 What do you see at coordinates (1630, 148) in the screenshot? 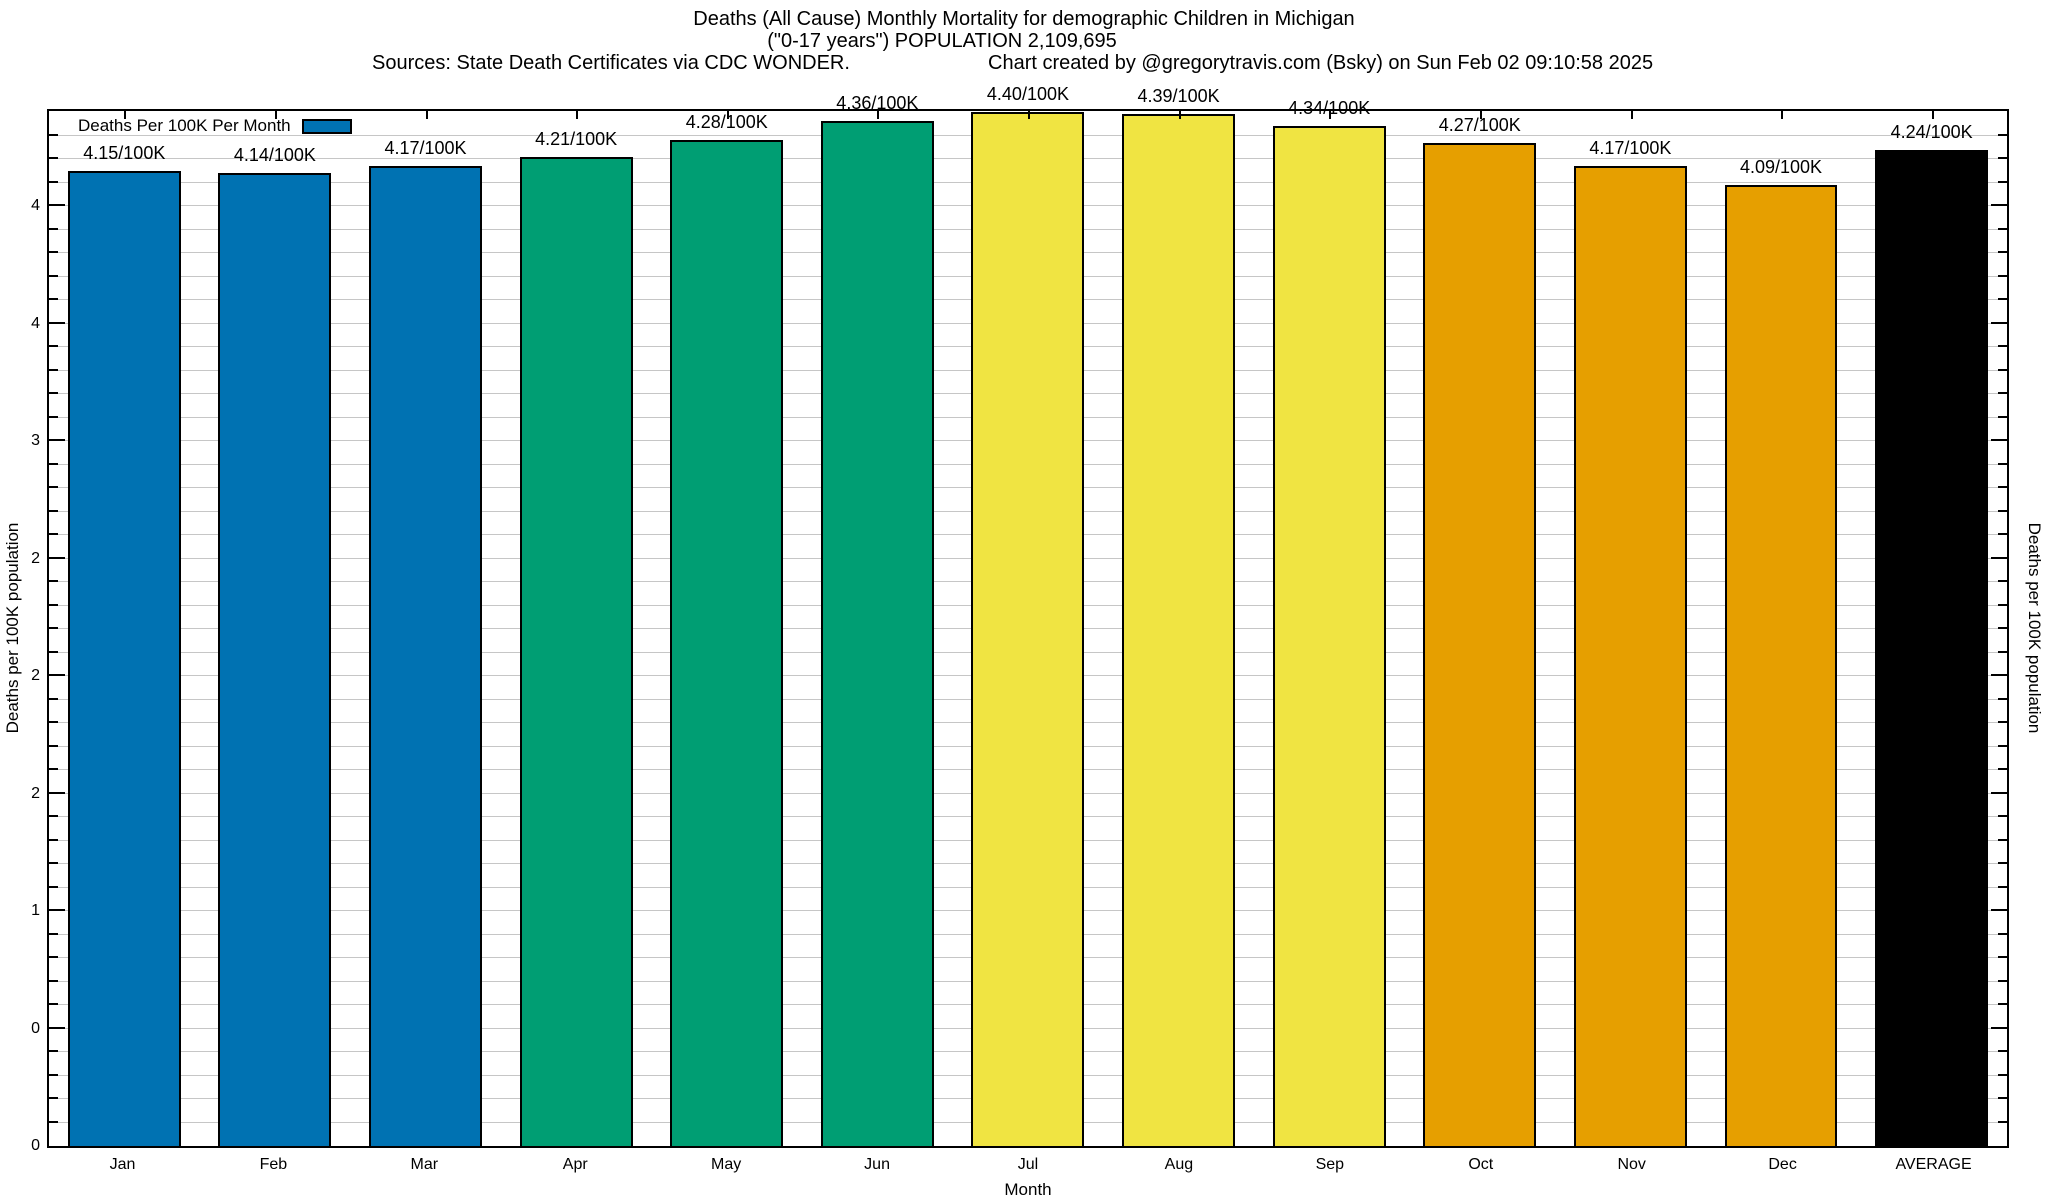
I see `bar-value-label-nov: 4.17/100K` at bounding box center [1630, 148].